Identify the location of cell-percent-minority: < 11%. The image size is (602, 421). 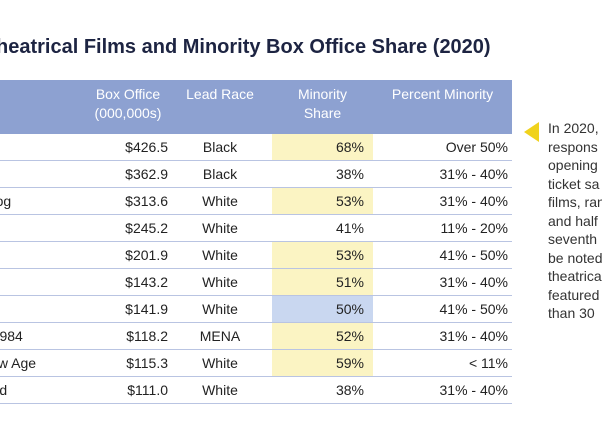
(442, 363).